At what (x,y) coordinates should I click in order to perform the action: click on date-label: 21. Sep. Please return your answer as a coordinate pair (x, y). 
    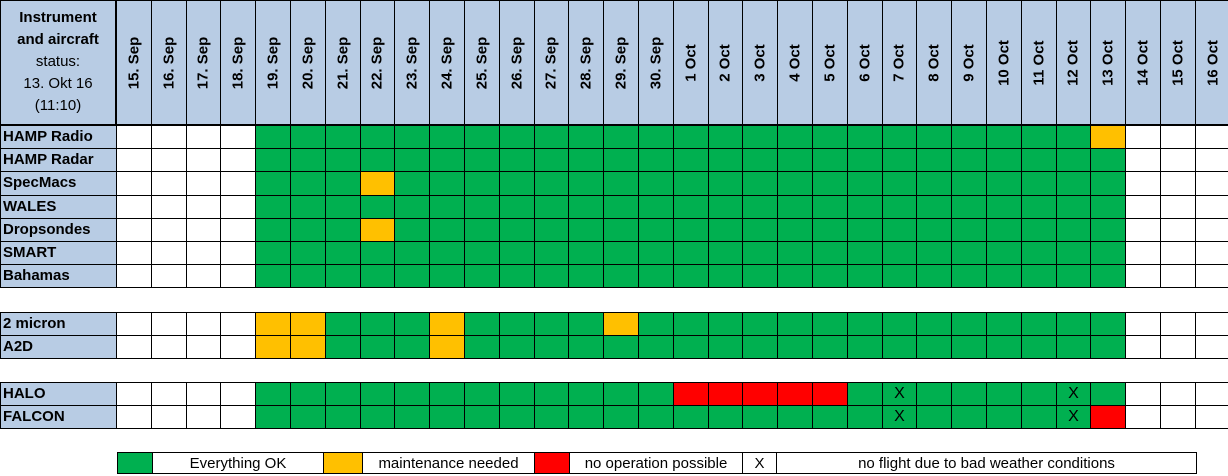
    Looking at the image, I should click on (343, 62).